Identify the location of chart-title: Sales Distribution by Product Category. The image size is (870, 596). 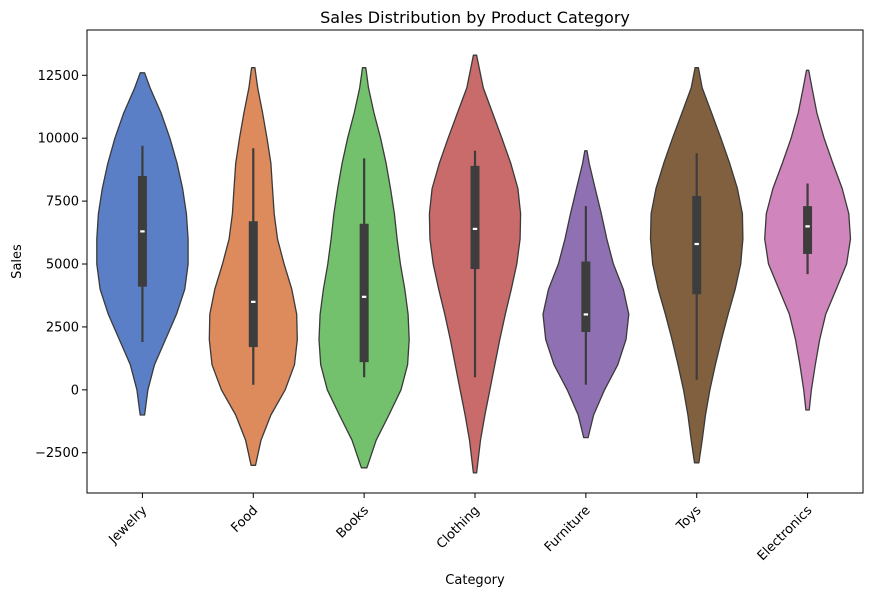
(475, 17).